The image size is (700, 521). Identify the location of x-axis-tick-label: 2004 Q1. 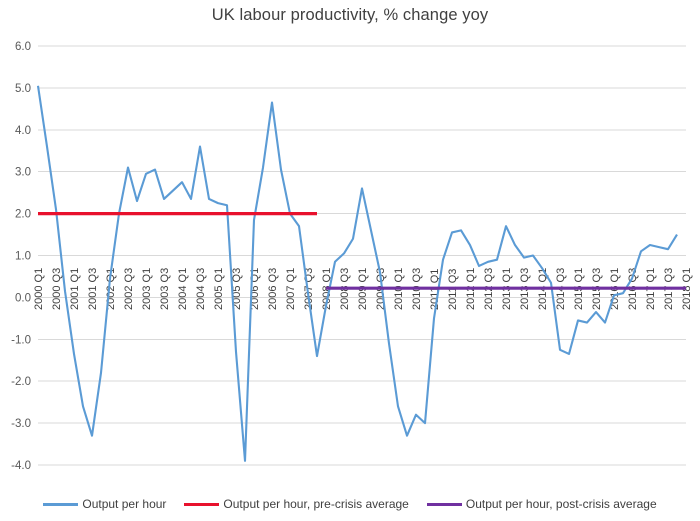
(183, 289).